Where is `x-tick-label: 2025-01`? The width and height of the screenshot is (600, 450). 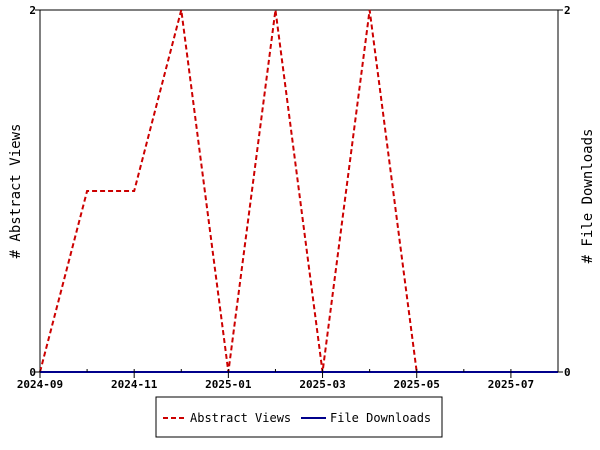 x-tick-label: 2025-01 is located at coordinates (228, 384).